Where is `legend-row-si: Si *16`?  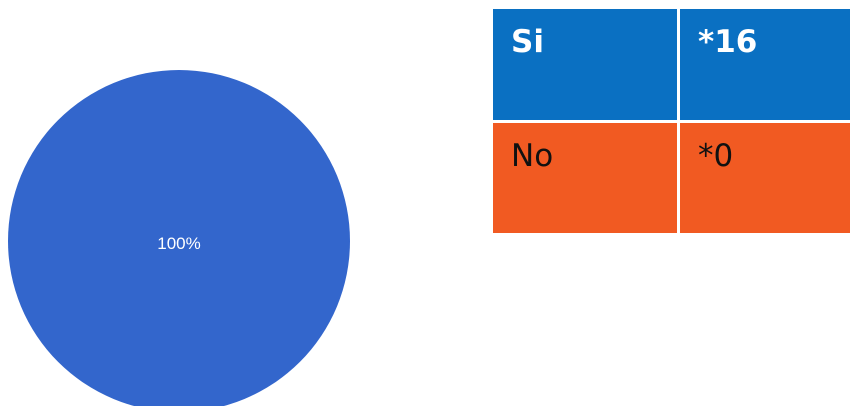
legend-row-si: Si *16 is located at coordinates (670, 64).